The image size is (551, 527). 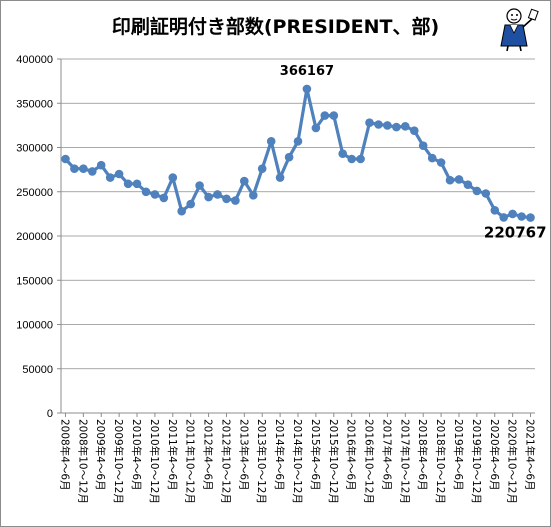 What do you see at coordinates (519, 30) in the screenshot?
I see `mascot-illustration-icon` at bounding box center [519, 30].